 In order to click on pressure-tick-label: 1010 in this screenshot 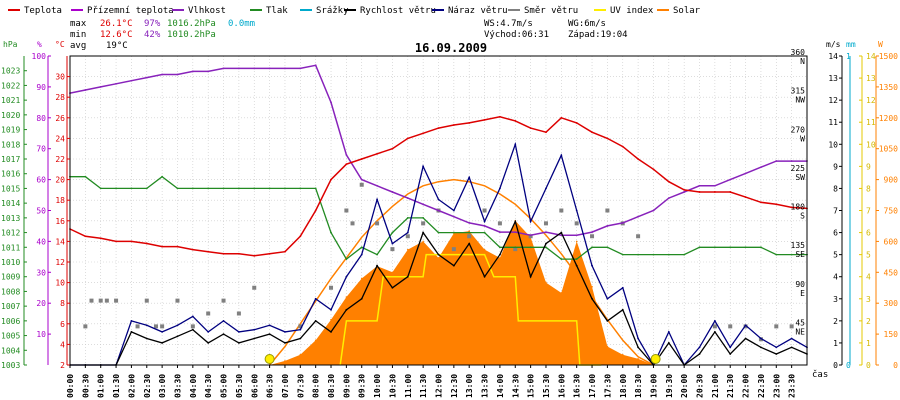, I will do `click(10, 262)`.